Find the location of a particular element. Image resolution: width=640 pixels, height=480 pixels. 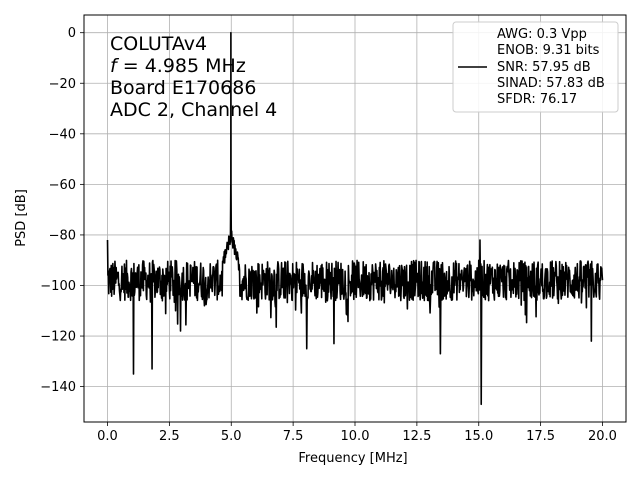

y-axis-label: PSD [dB] is located at coordinates (21, 218).